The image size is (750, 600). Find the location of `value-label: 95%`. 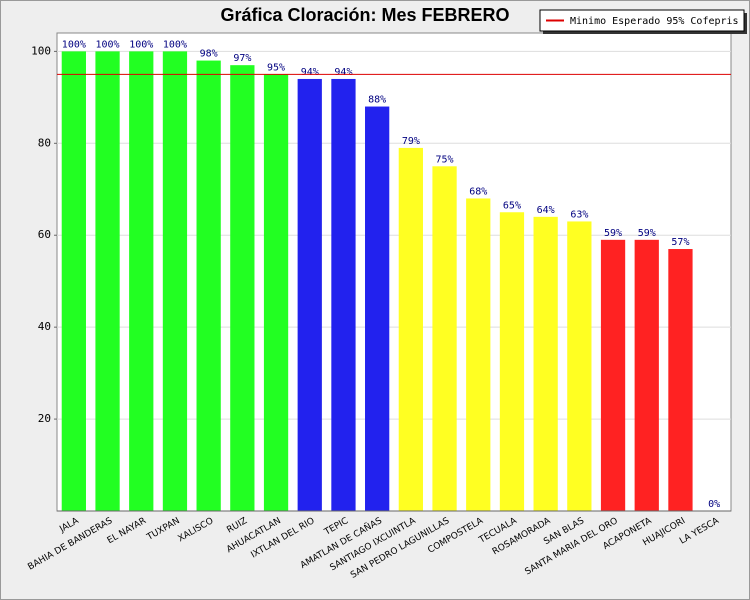

value-label: 95% is located at coordinates (276, 67).